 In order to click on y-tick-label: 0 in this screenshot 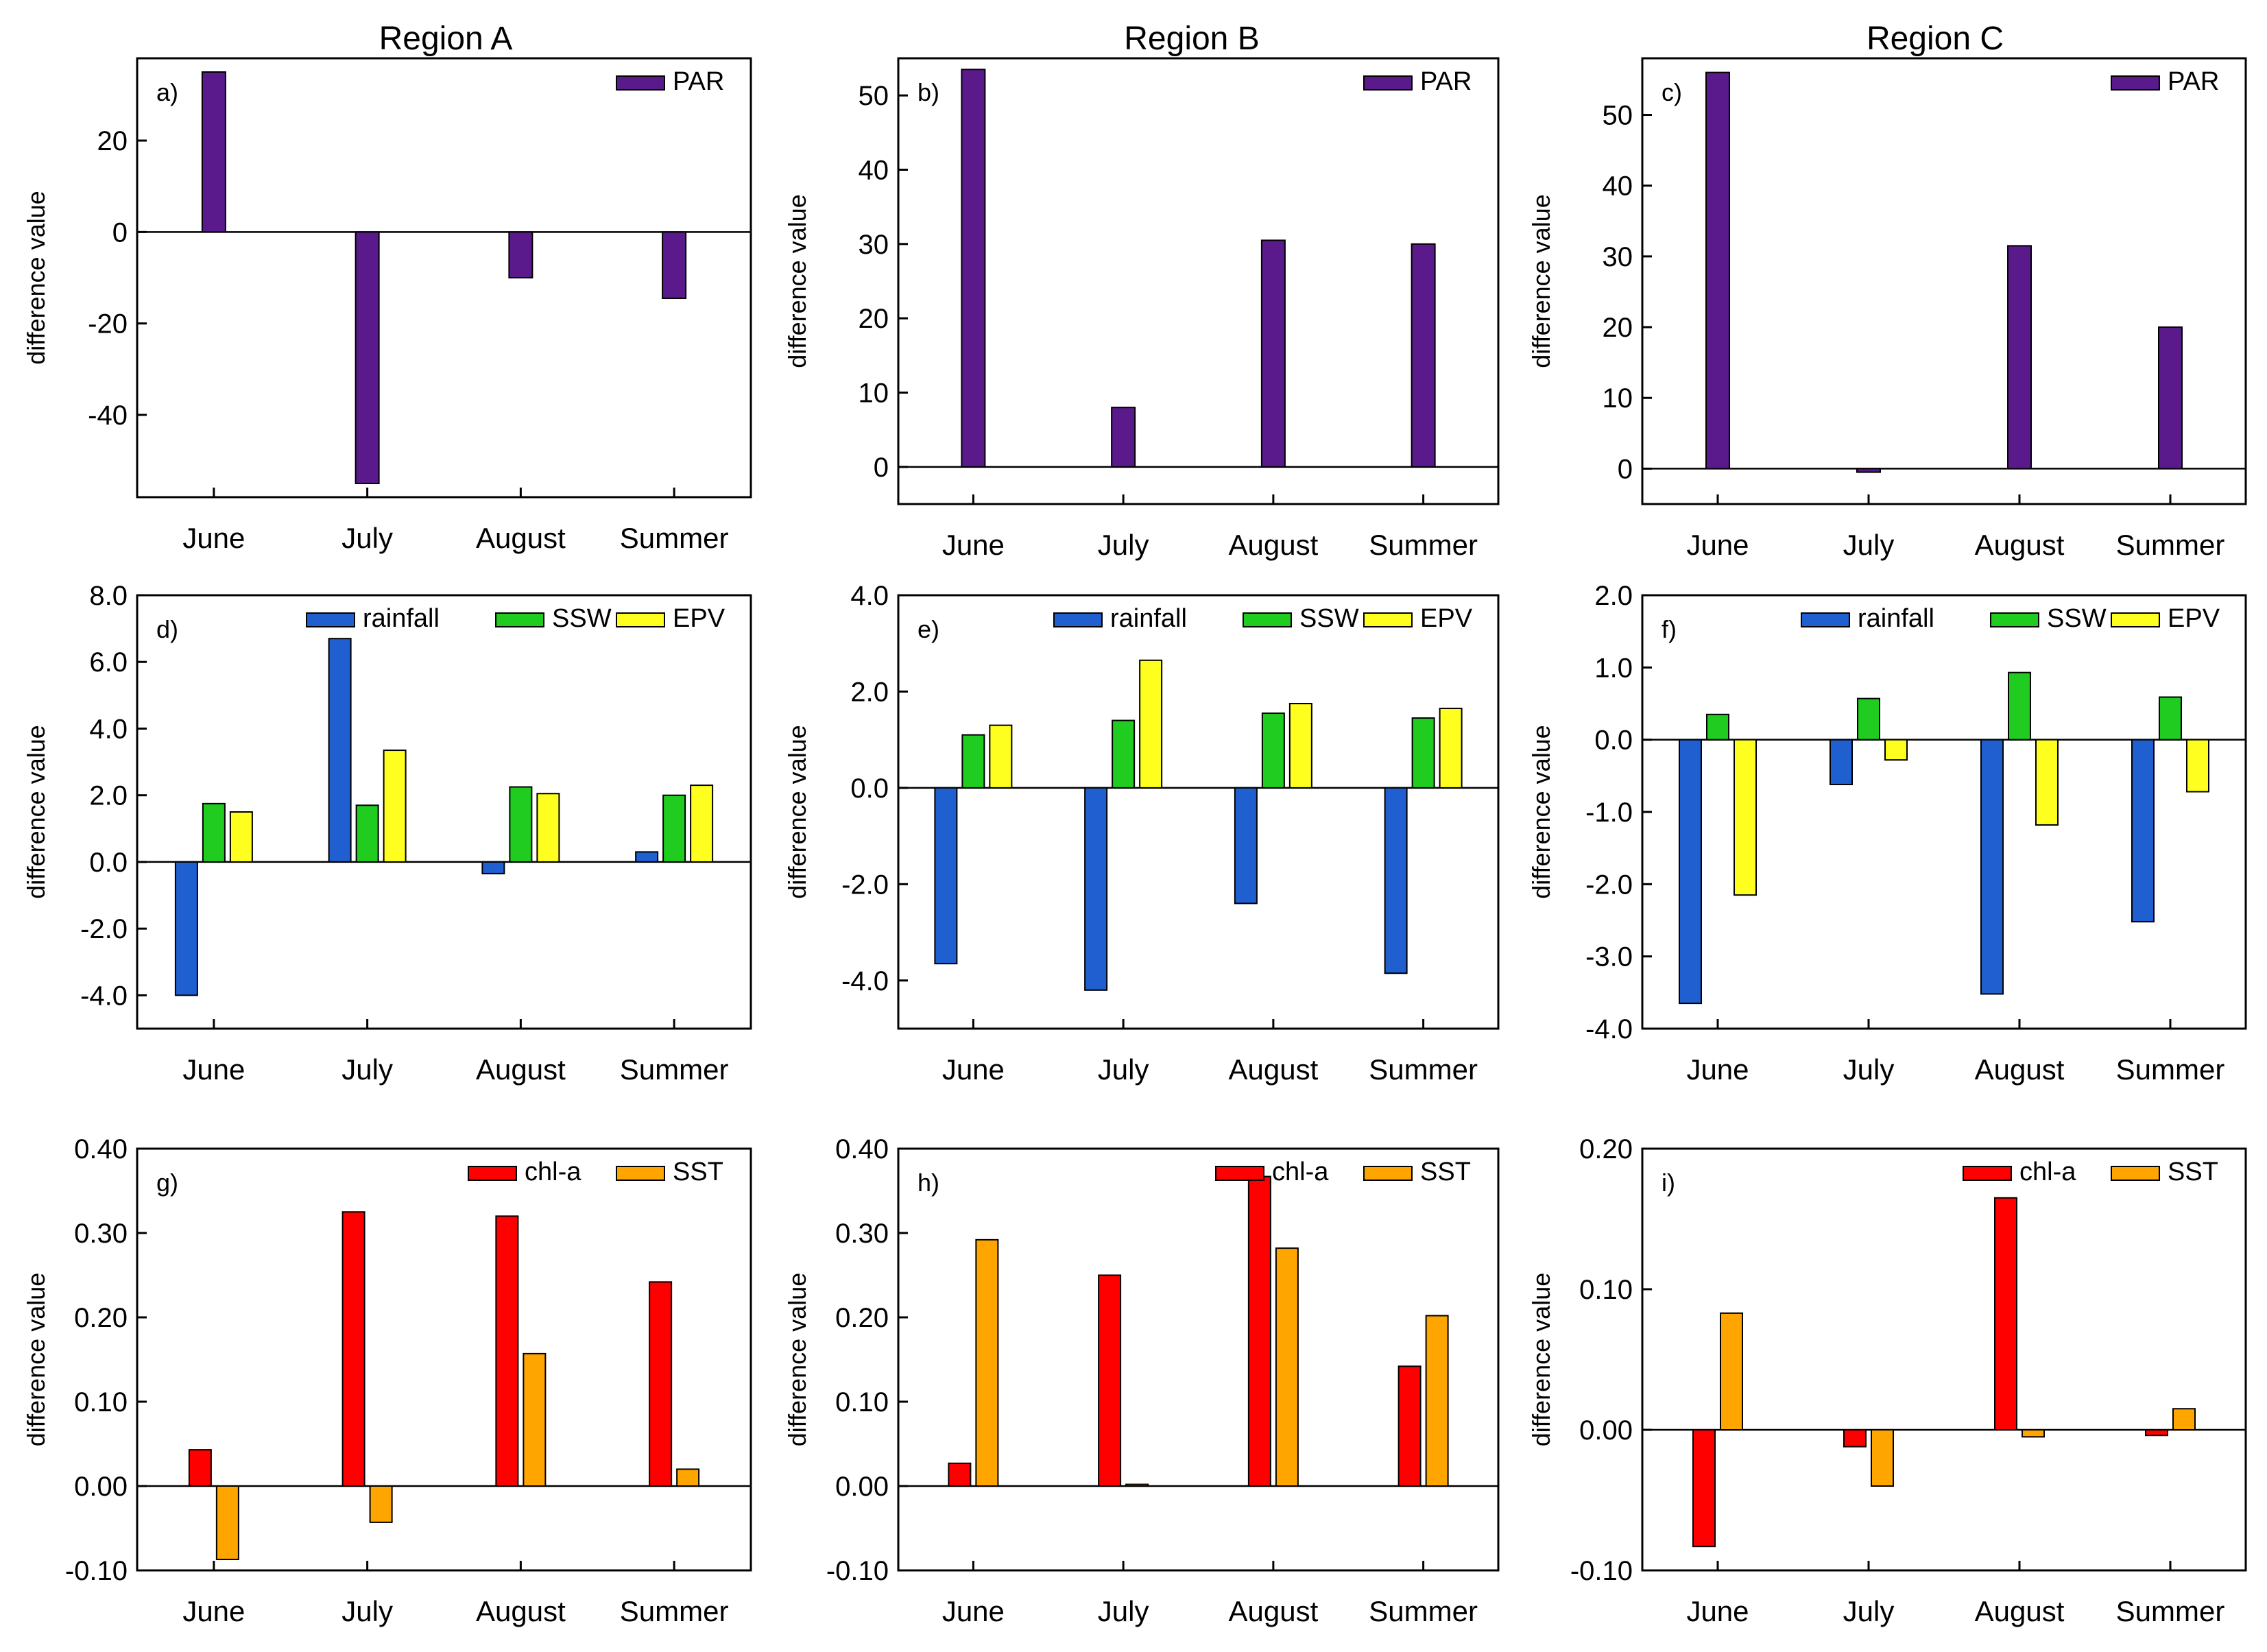, I will do `click(1625, 469)`.